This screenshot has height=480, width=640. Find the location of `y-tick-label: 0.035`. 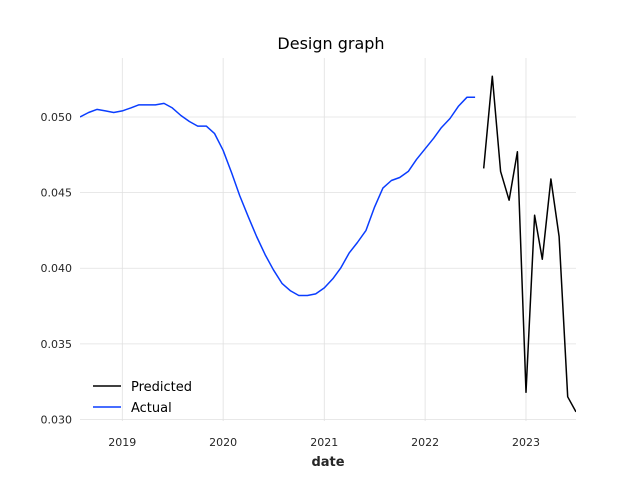

y-tick-label: 0.035 is located at coordinates (57, 344).